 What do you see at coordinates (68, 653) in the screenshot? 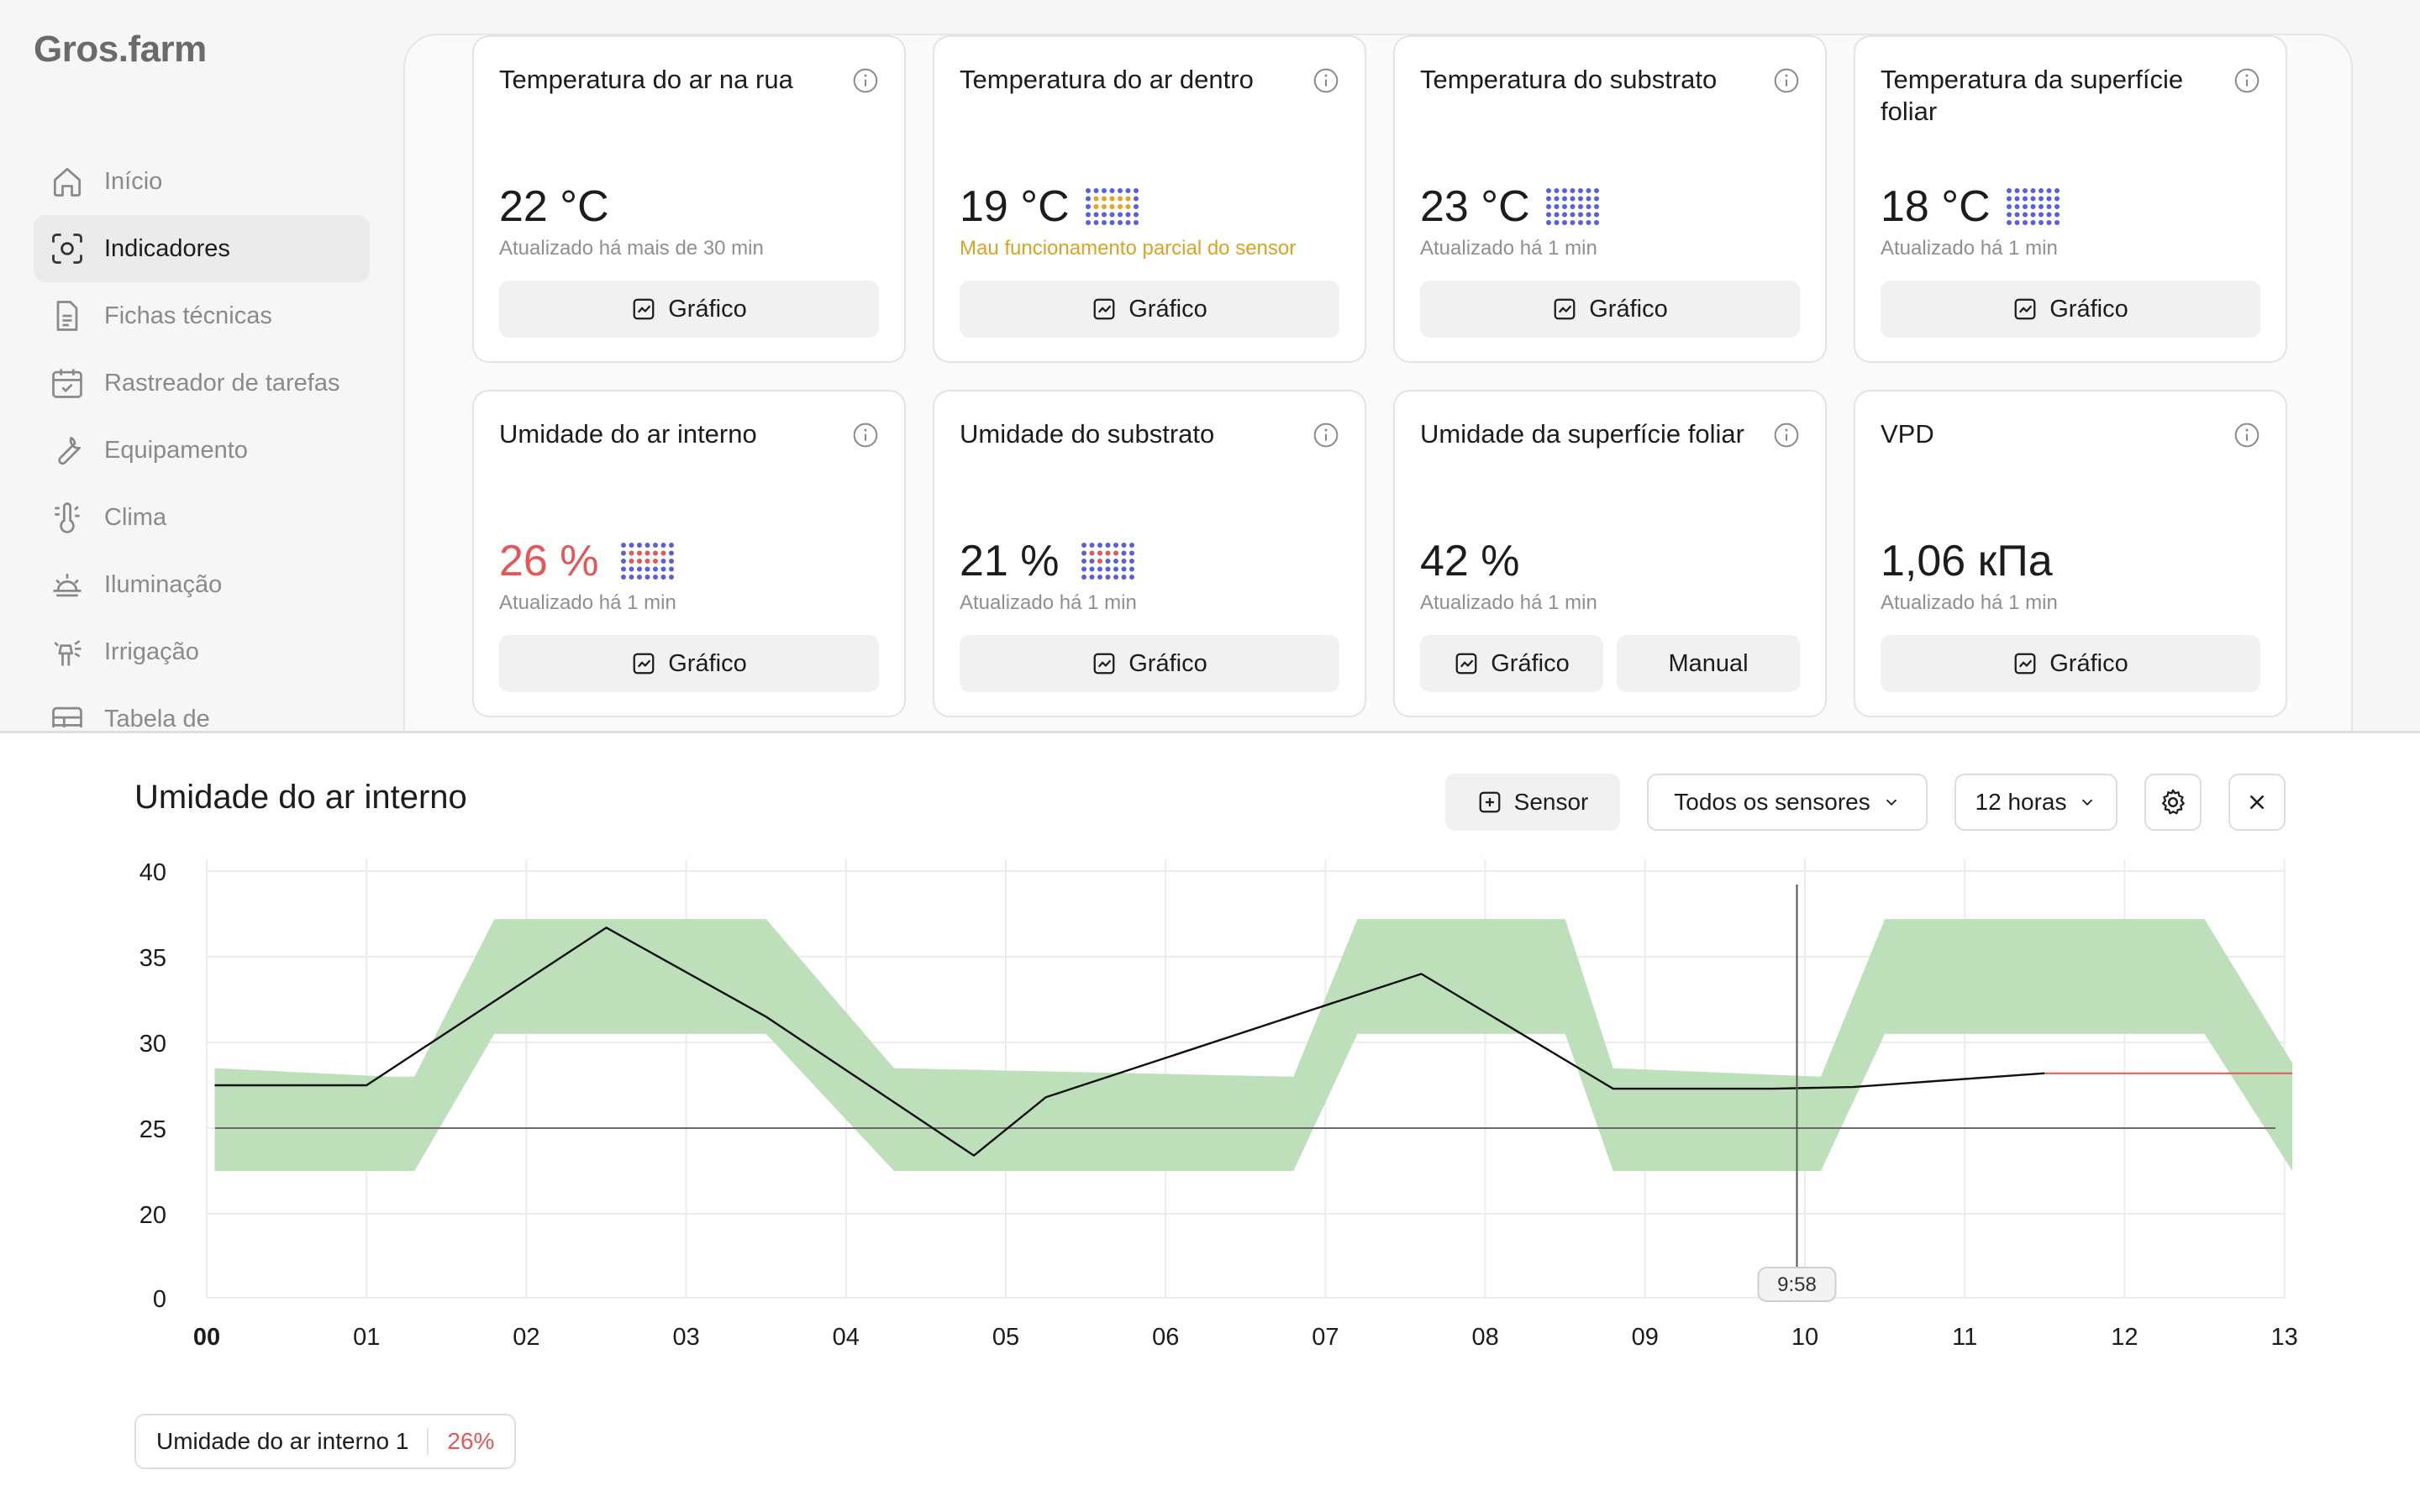
I see `sprinkler-icon` at bounding box center [68, 653].